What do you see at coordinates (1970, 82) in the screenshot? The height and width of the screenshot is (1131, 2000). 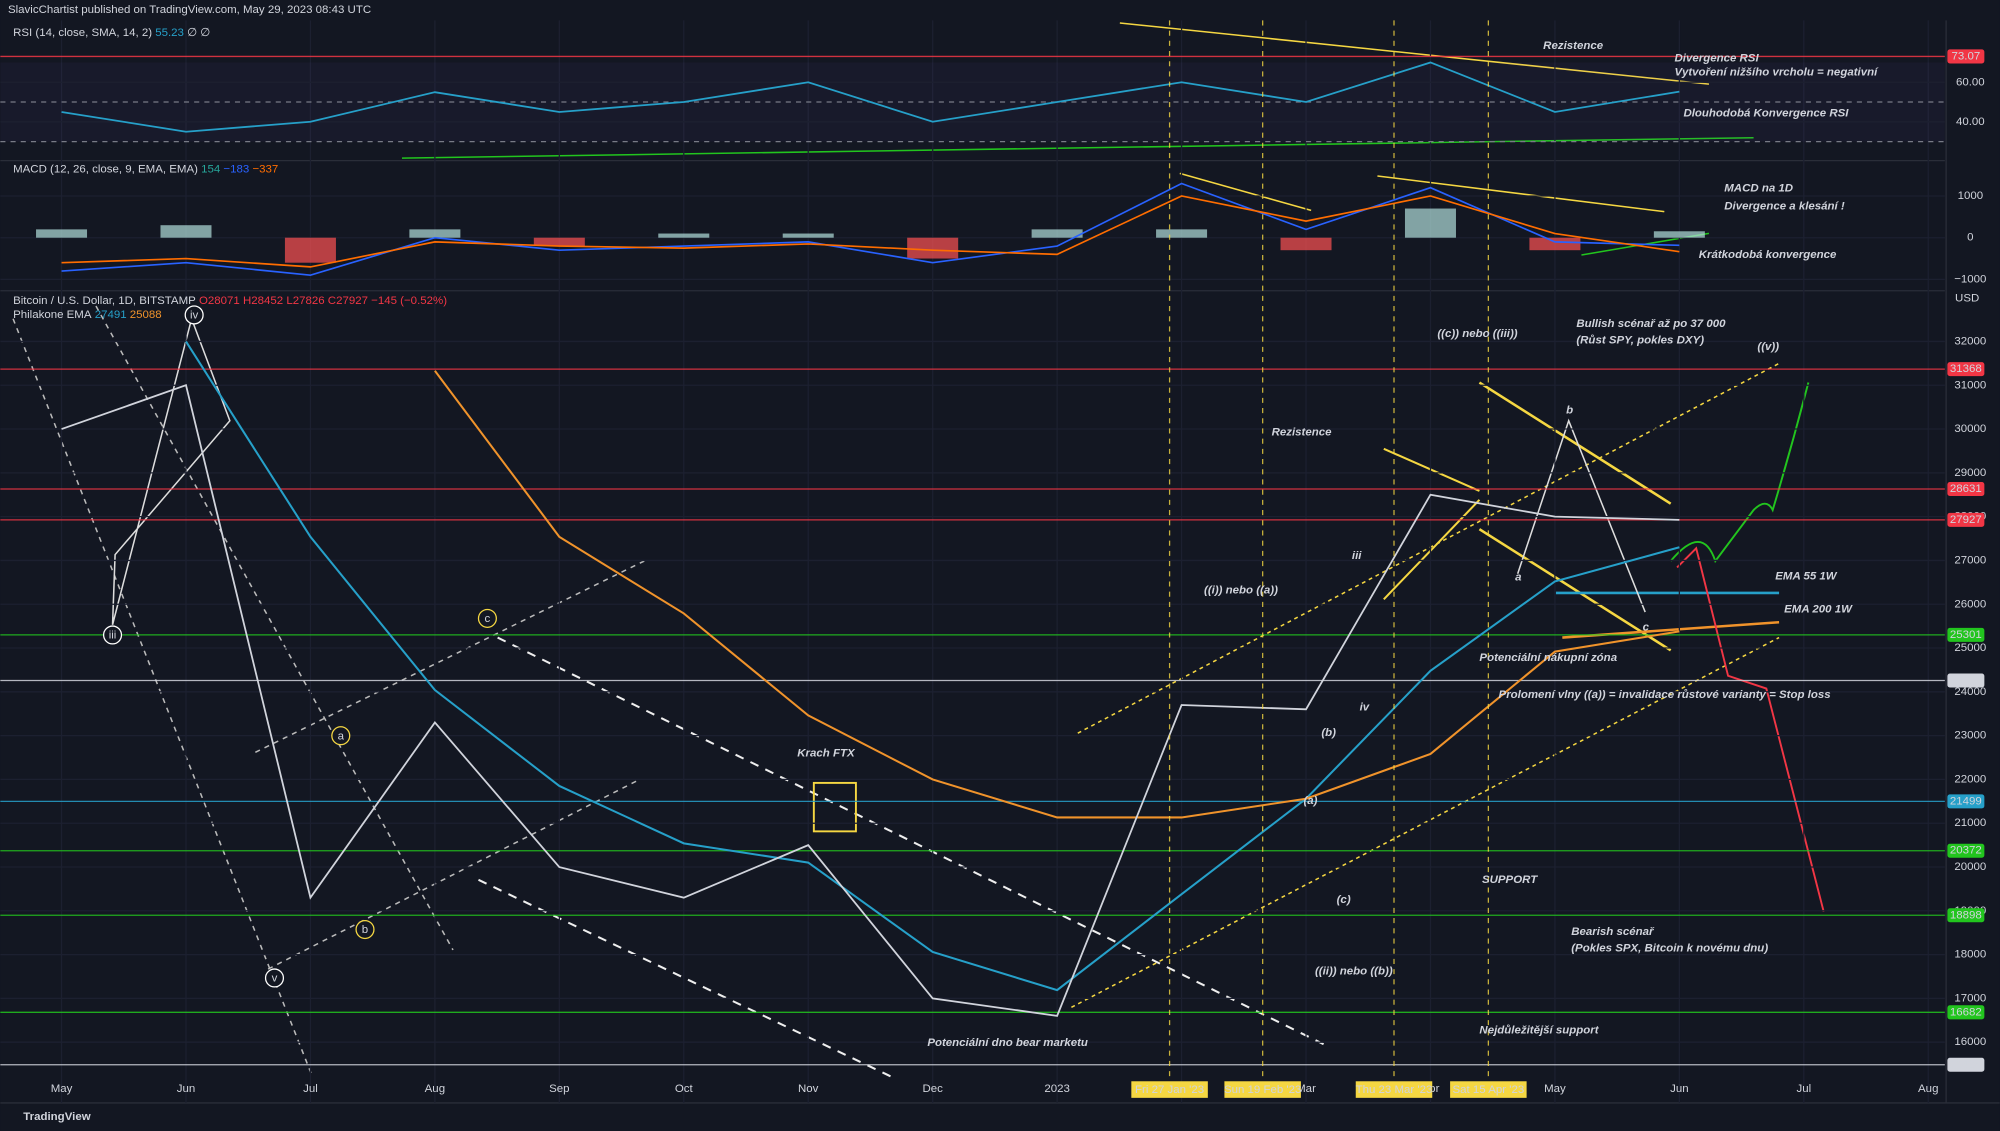 I see `y-tick-label: 60.00` at bounding box center [1970, 82].